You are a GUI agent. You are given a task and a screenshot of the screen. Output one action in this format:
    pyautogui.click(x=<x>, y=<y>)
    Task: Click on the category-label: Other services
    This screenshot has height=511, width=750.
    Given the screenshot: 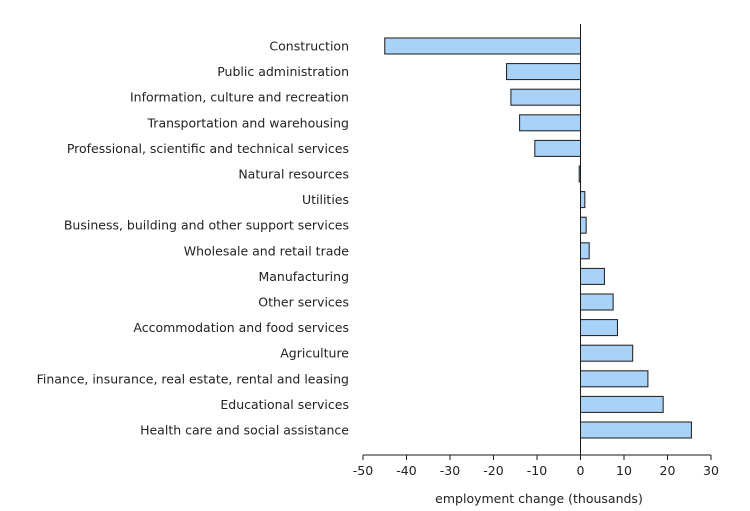 What is the action you would take?
    pyautogui.click(x=303, y=302)
    